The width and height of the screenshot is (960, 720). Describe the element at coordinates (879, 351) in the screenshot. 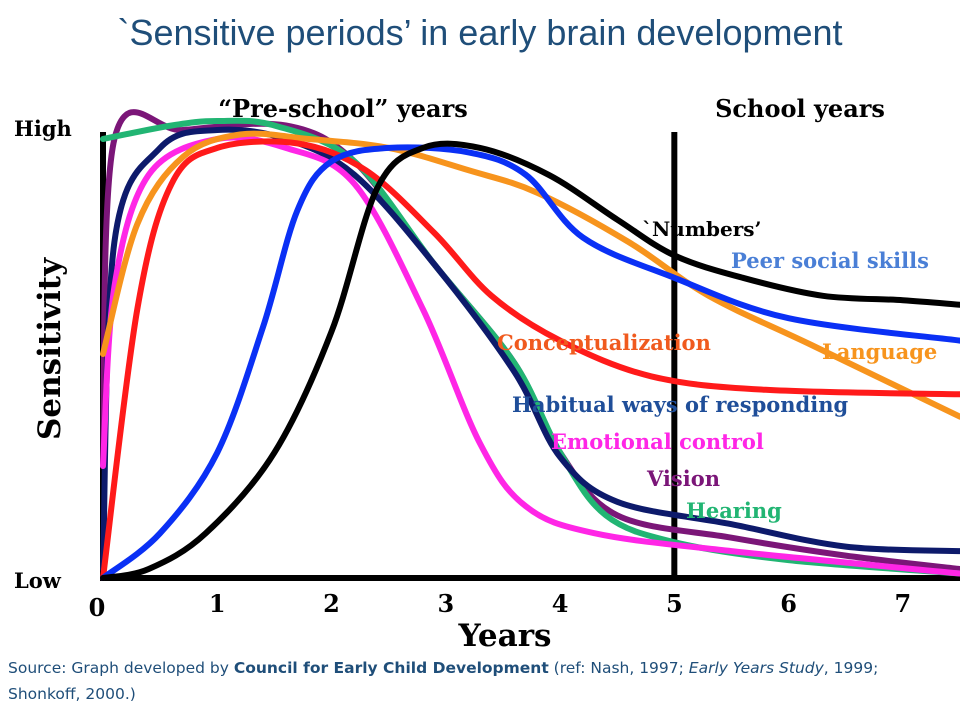

I see `series-label-language: Language` at that location.